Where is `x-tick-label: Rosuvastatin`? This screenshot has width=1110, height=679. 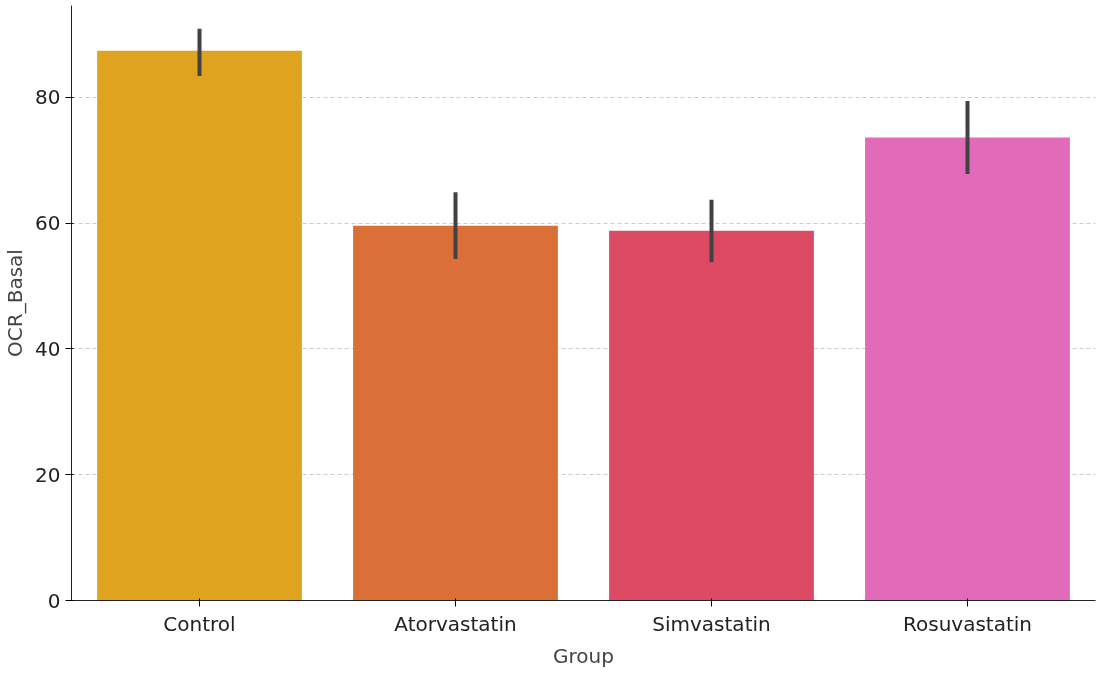
x-tick-label: Rosuvastatin is located at coordinates (967, 623).